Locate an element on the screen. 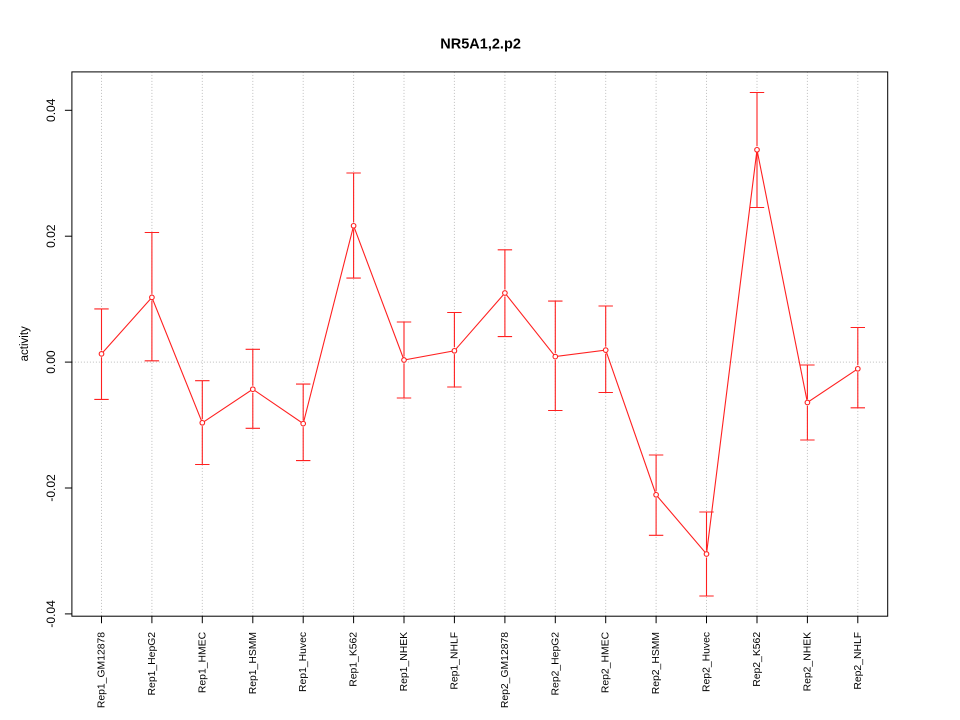 The width and height of the screenshot is (960, 720). svg-text: Rep1_HSMM is located at coordinates (253, 663).